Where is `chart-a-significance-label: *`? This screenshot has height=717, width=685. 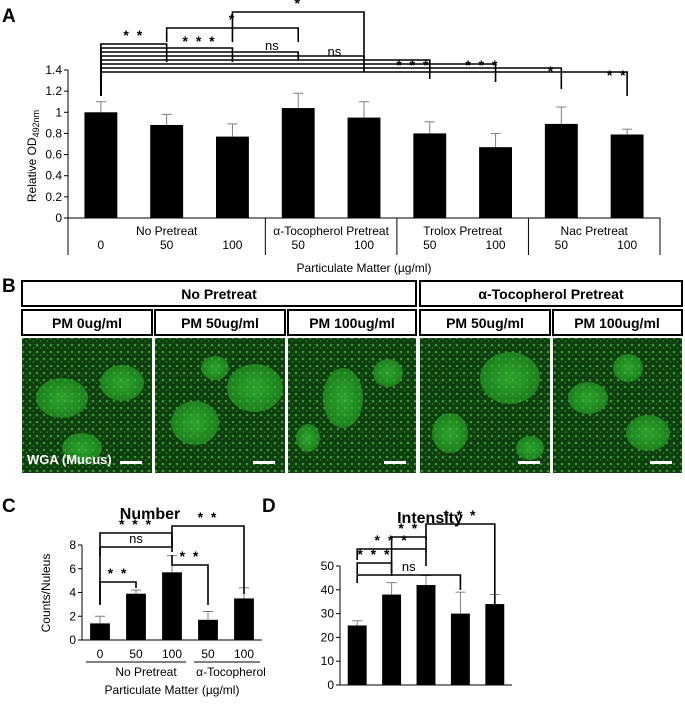
chart-a-significance-label: * is located at coordinates (551, 71).